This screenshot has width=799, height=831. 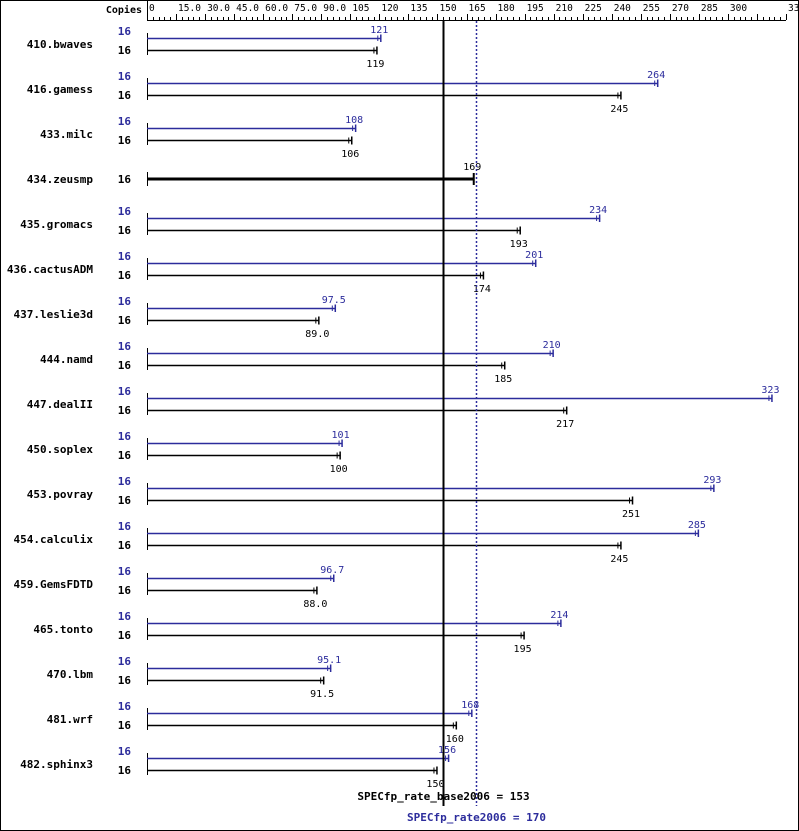 I want to click on peak-value-label: 264, so click(x=656, y=75).